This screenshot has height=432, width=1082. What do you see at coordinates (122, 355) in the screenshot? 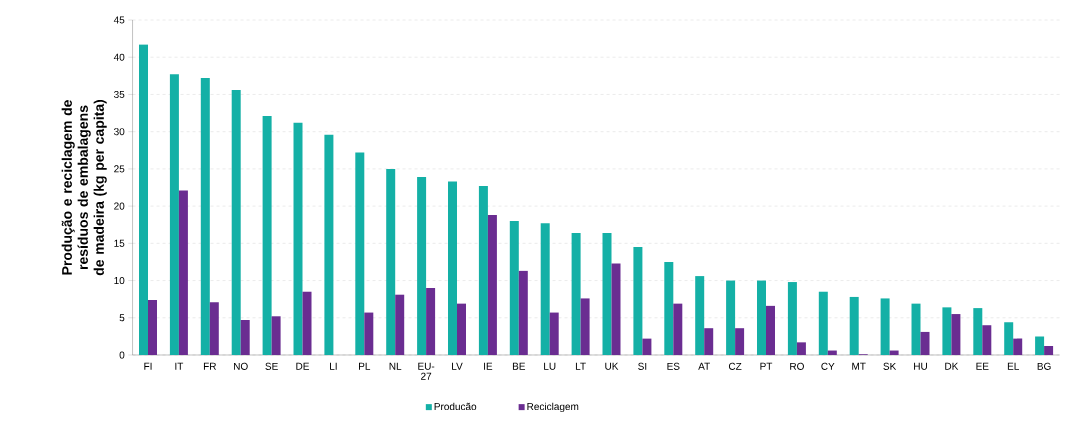
I see `y-tick-label: 0` at bounding box center [122, 355].